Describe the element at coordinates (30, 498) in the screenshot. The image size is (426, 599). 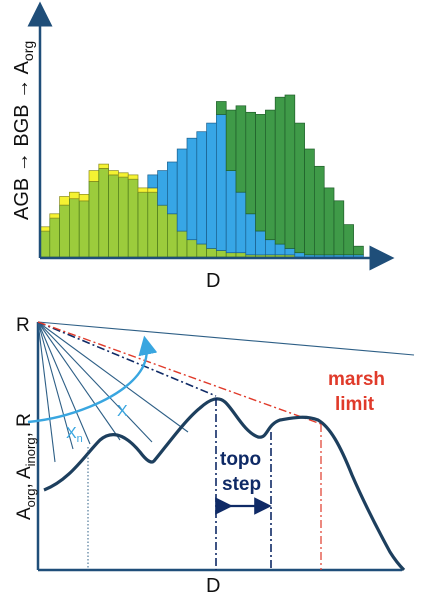
I see `y-label-sub-org: org` at that location.